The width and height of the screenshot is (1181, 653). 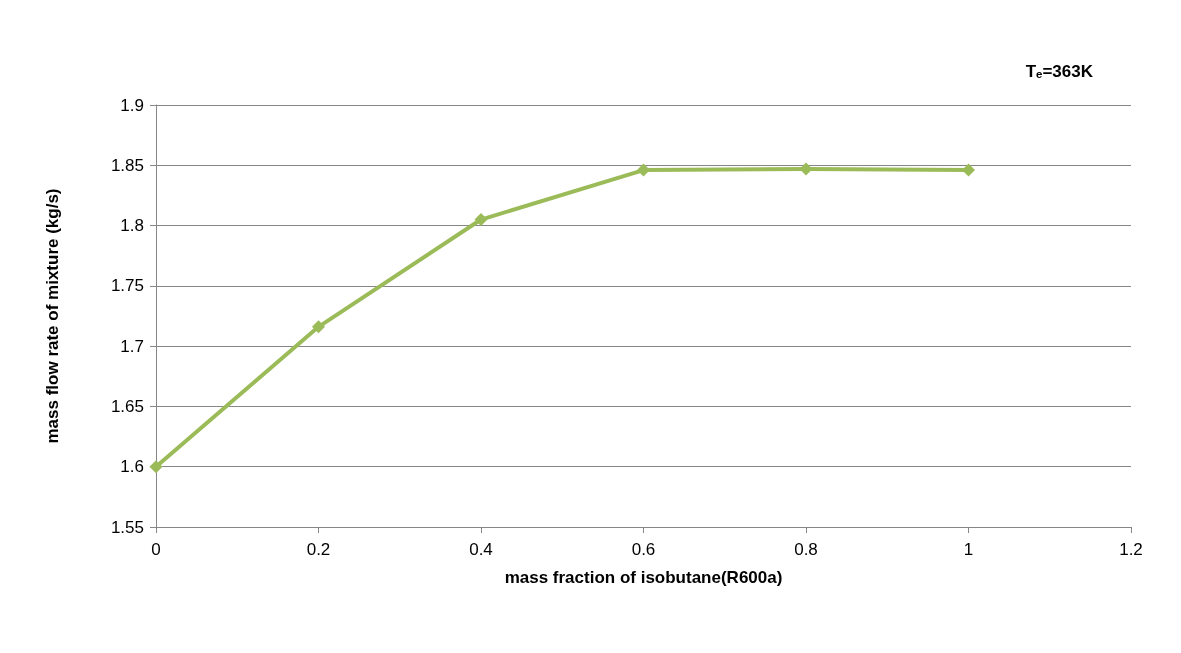 I want to click on x-tick-label: 1, so click(x=968, y=549).